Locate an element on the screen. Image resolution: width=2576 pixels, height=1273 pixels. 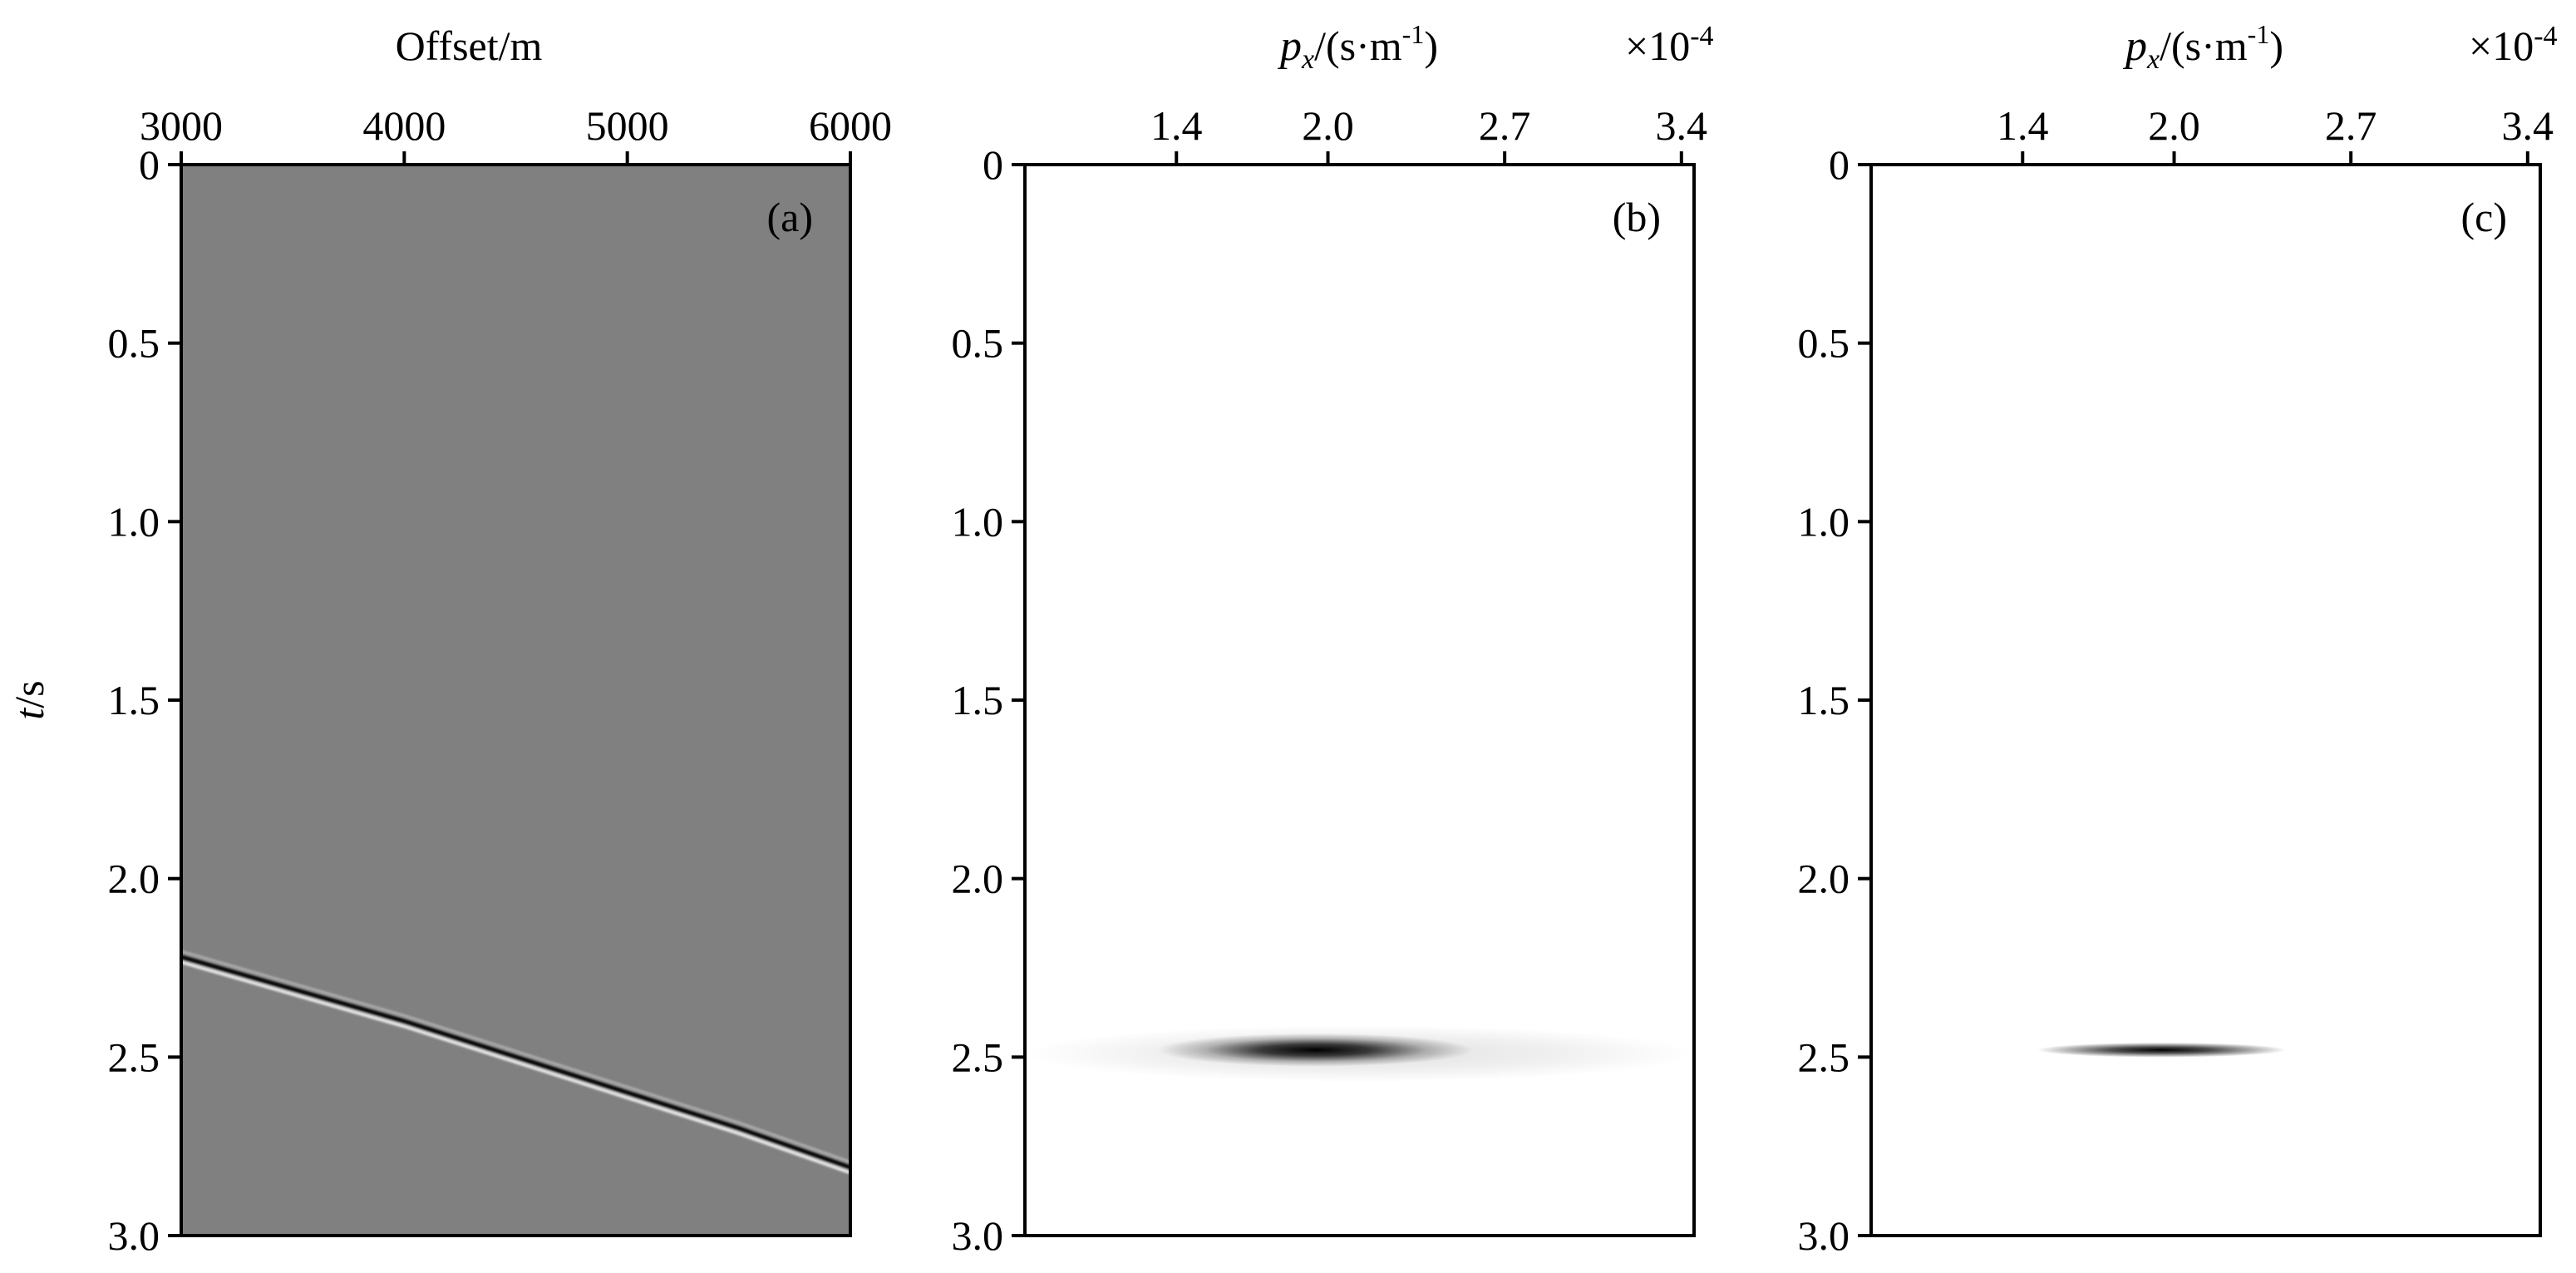
panel-b-ytick-label-2: 1.0 is located at coordinates (978, 521).